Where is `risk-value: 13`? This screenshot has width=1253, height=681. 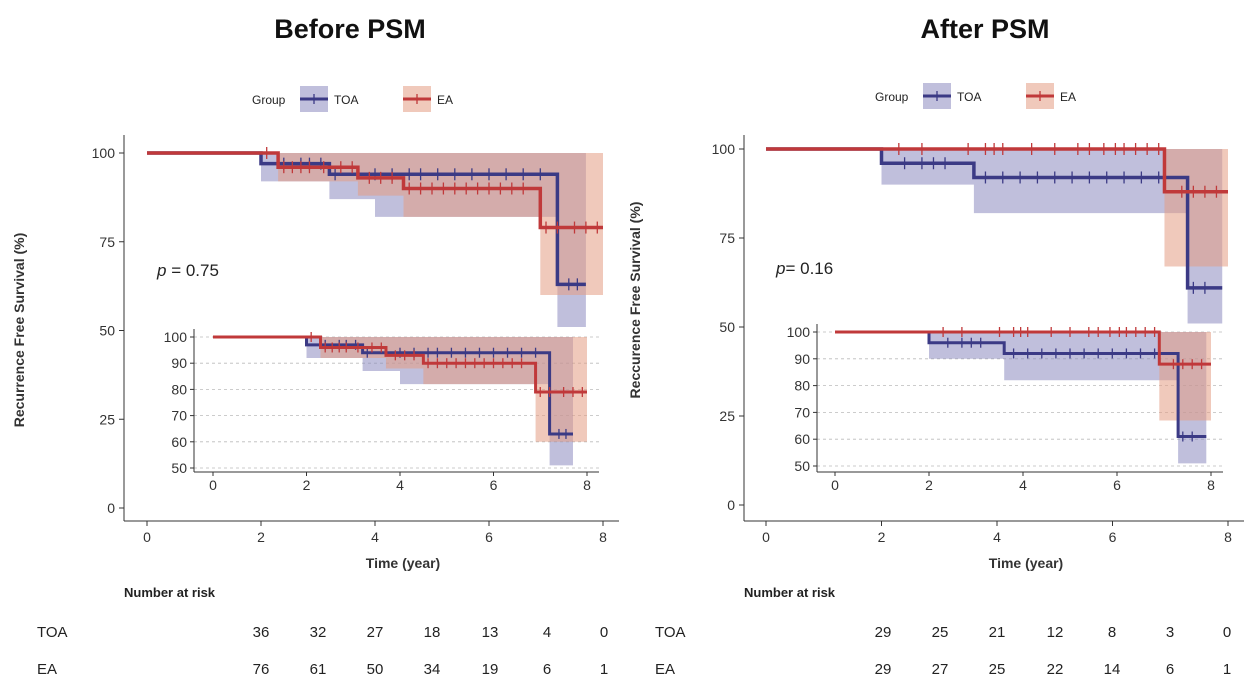 risk-value: 13 is located at coordinates (490, 632).